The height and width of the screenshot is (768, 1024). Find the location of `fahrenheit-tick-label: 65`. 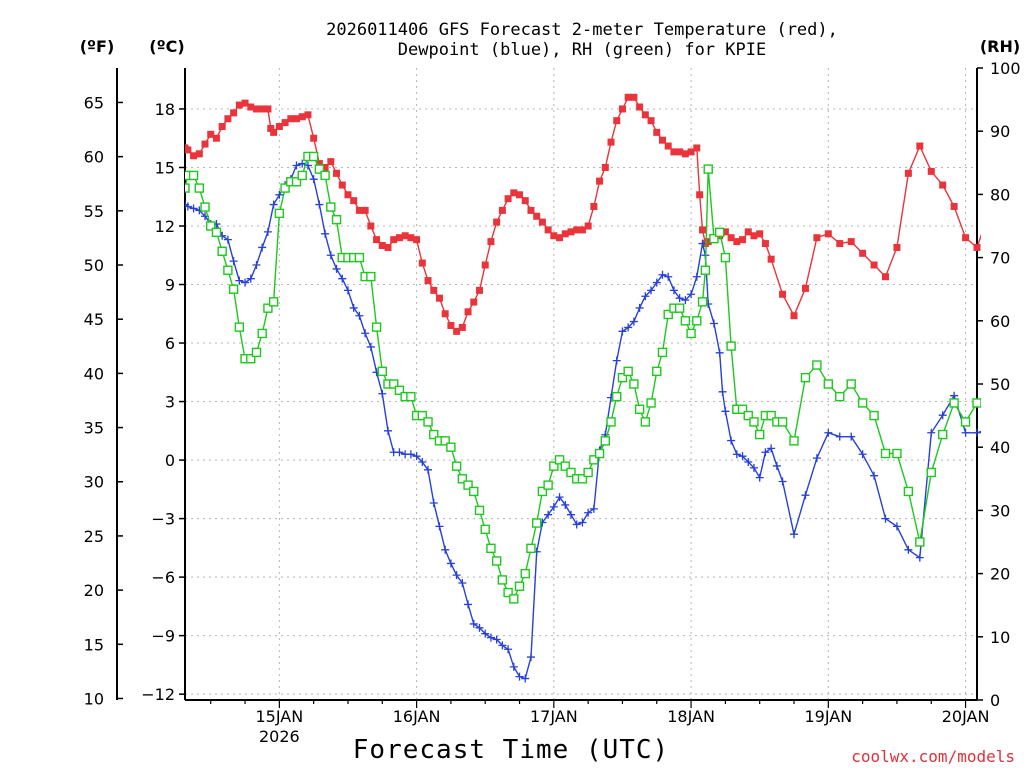

fahrenheit-tick-label: 65 is located at coordinates (94, 102).